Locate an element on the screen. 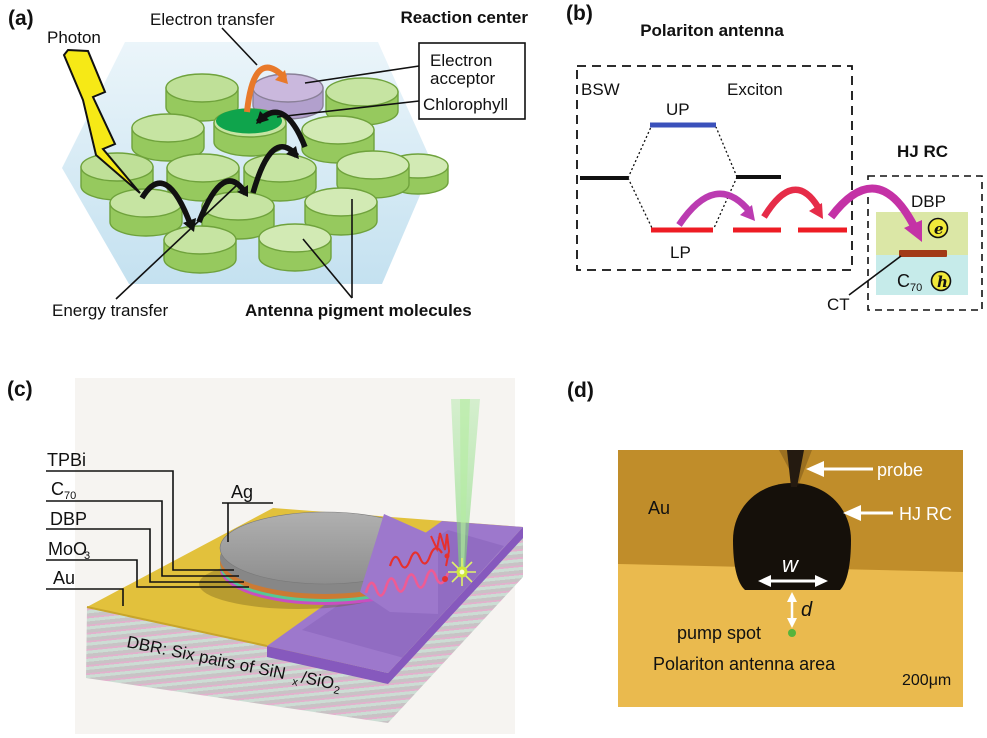  exciton-label: Exciton is located at coordinates (755, 89).